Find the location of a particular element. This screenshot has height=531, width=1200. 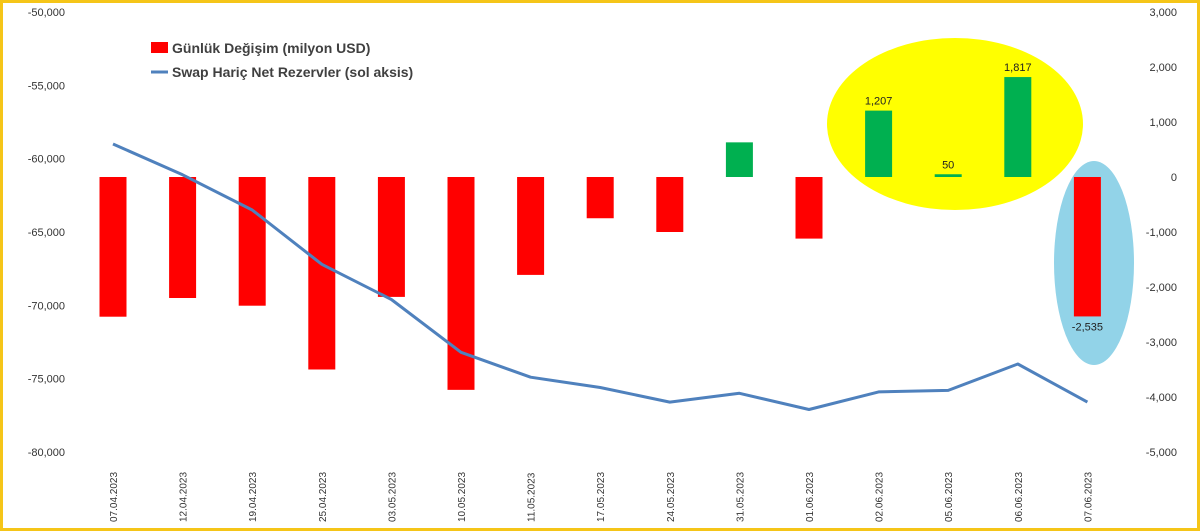

x-tick-label: 11.05.2023 is located at coordinates (532, 497).